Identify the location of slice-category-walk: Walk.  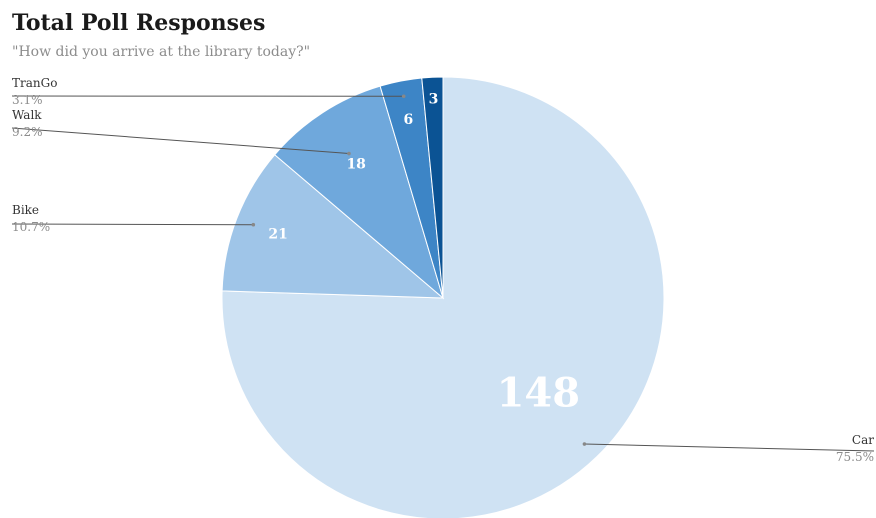
(27, 115).